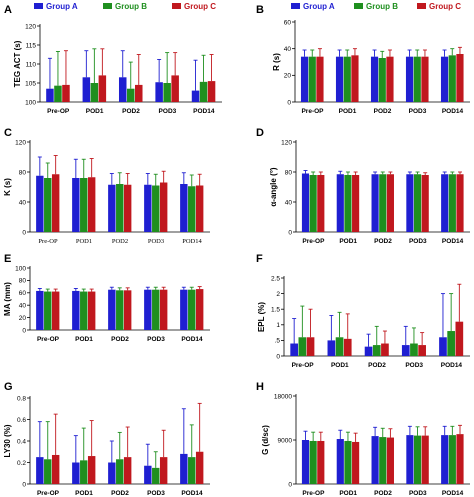  What do you see at coordinates (31, 45) in the screenshot?
I see `y-tick-label: 115` at bounding box center [31, 45].